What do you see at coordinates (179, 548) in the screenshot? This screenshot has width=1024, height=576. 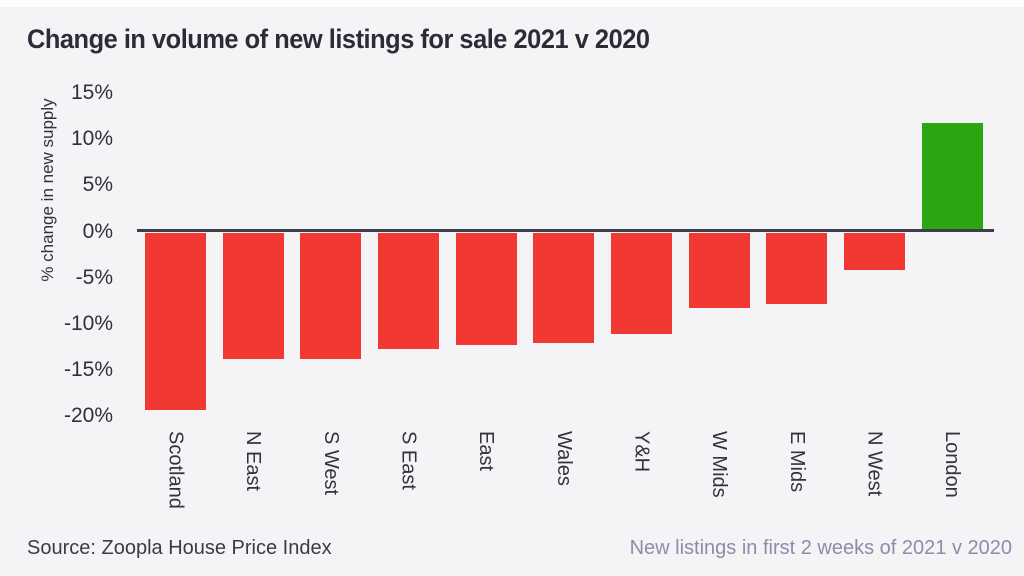 I see `source-credit: Source: Zoopla House Price Index` at bounding box center [179, 548].